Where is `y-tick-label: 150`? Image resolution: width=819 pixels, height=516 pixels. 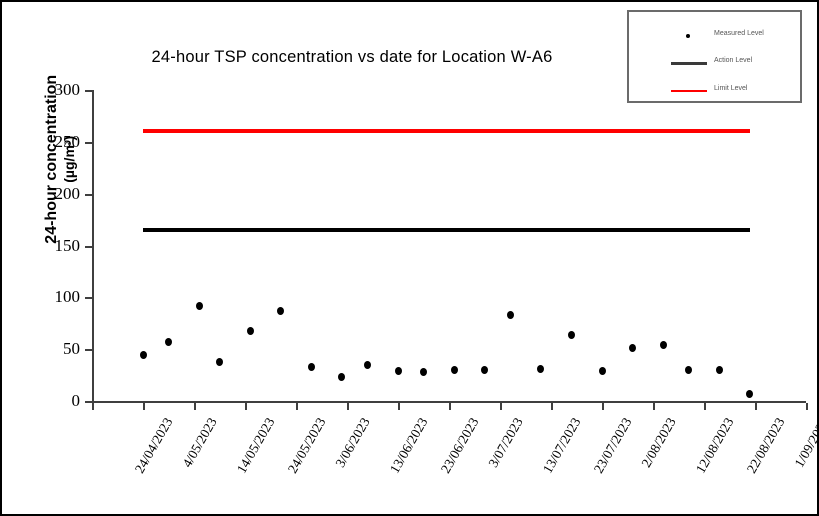
y-tick-label: 150 is located at coordinates (67, 245).